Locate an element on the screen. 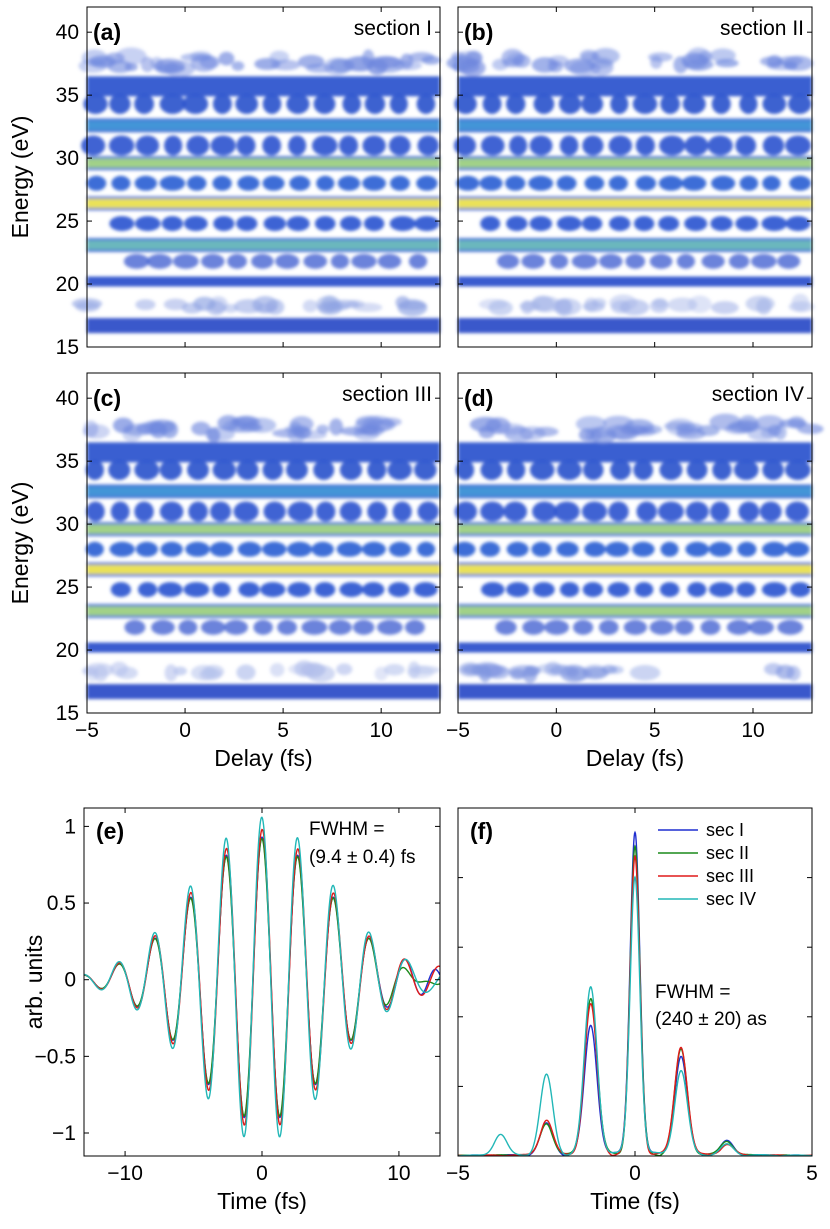 The image size is (830, 1229). xtick-label: 5 is located at coordinates (812, 1173).